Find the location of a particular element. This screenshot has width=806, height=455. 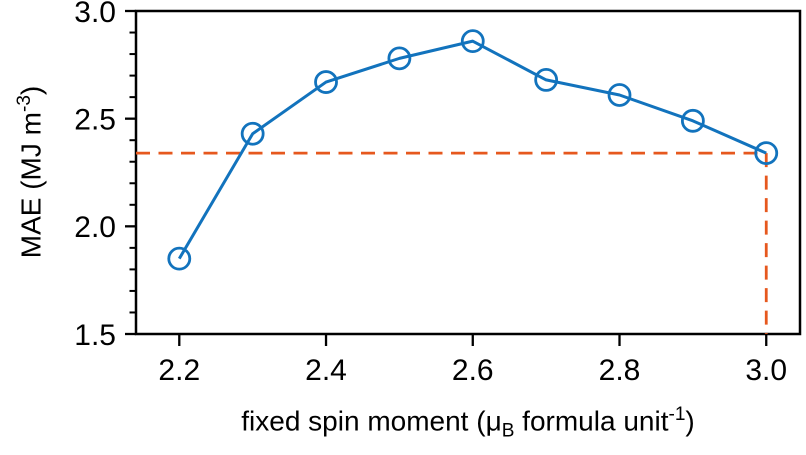

x-tick-label: 2.2 is located at coordinates (179, 370).